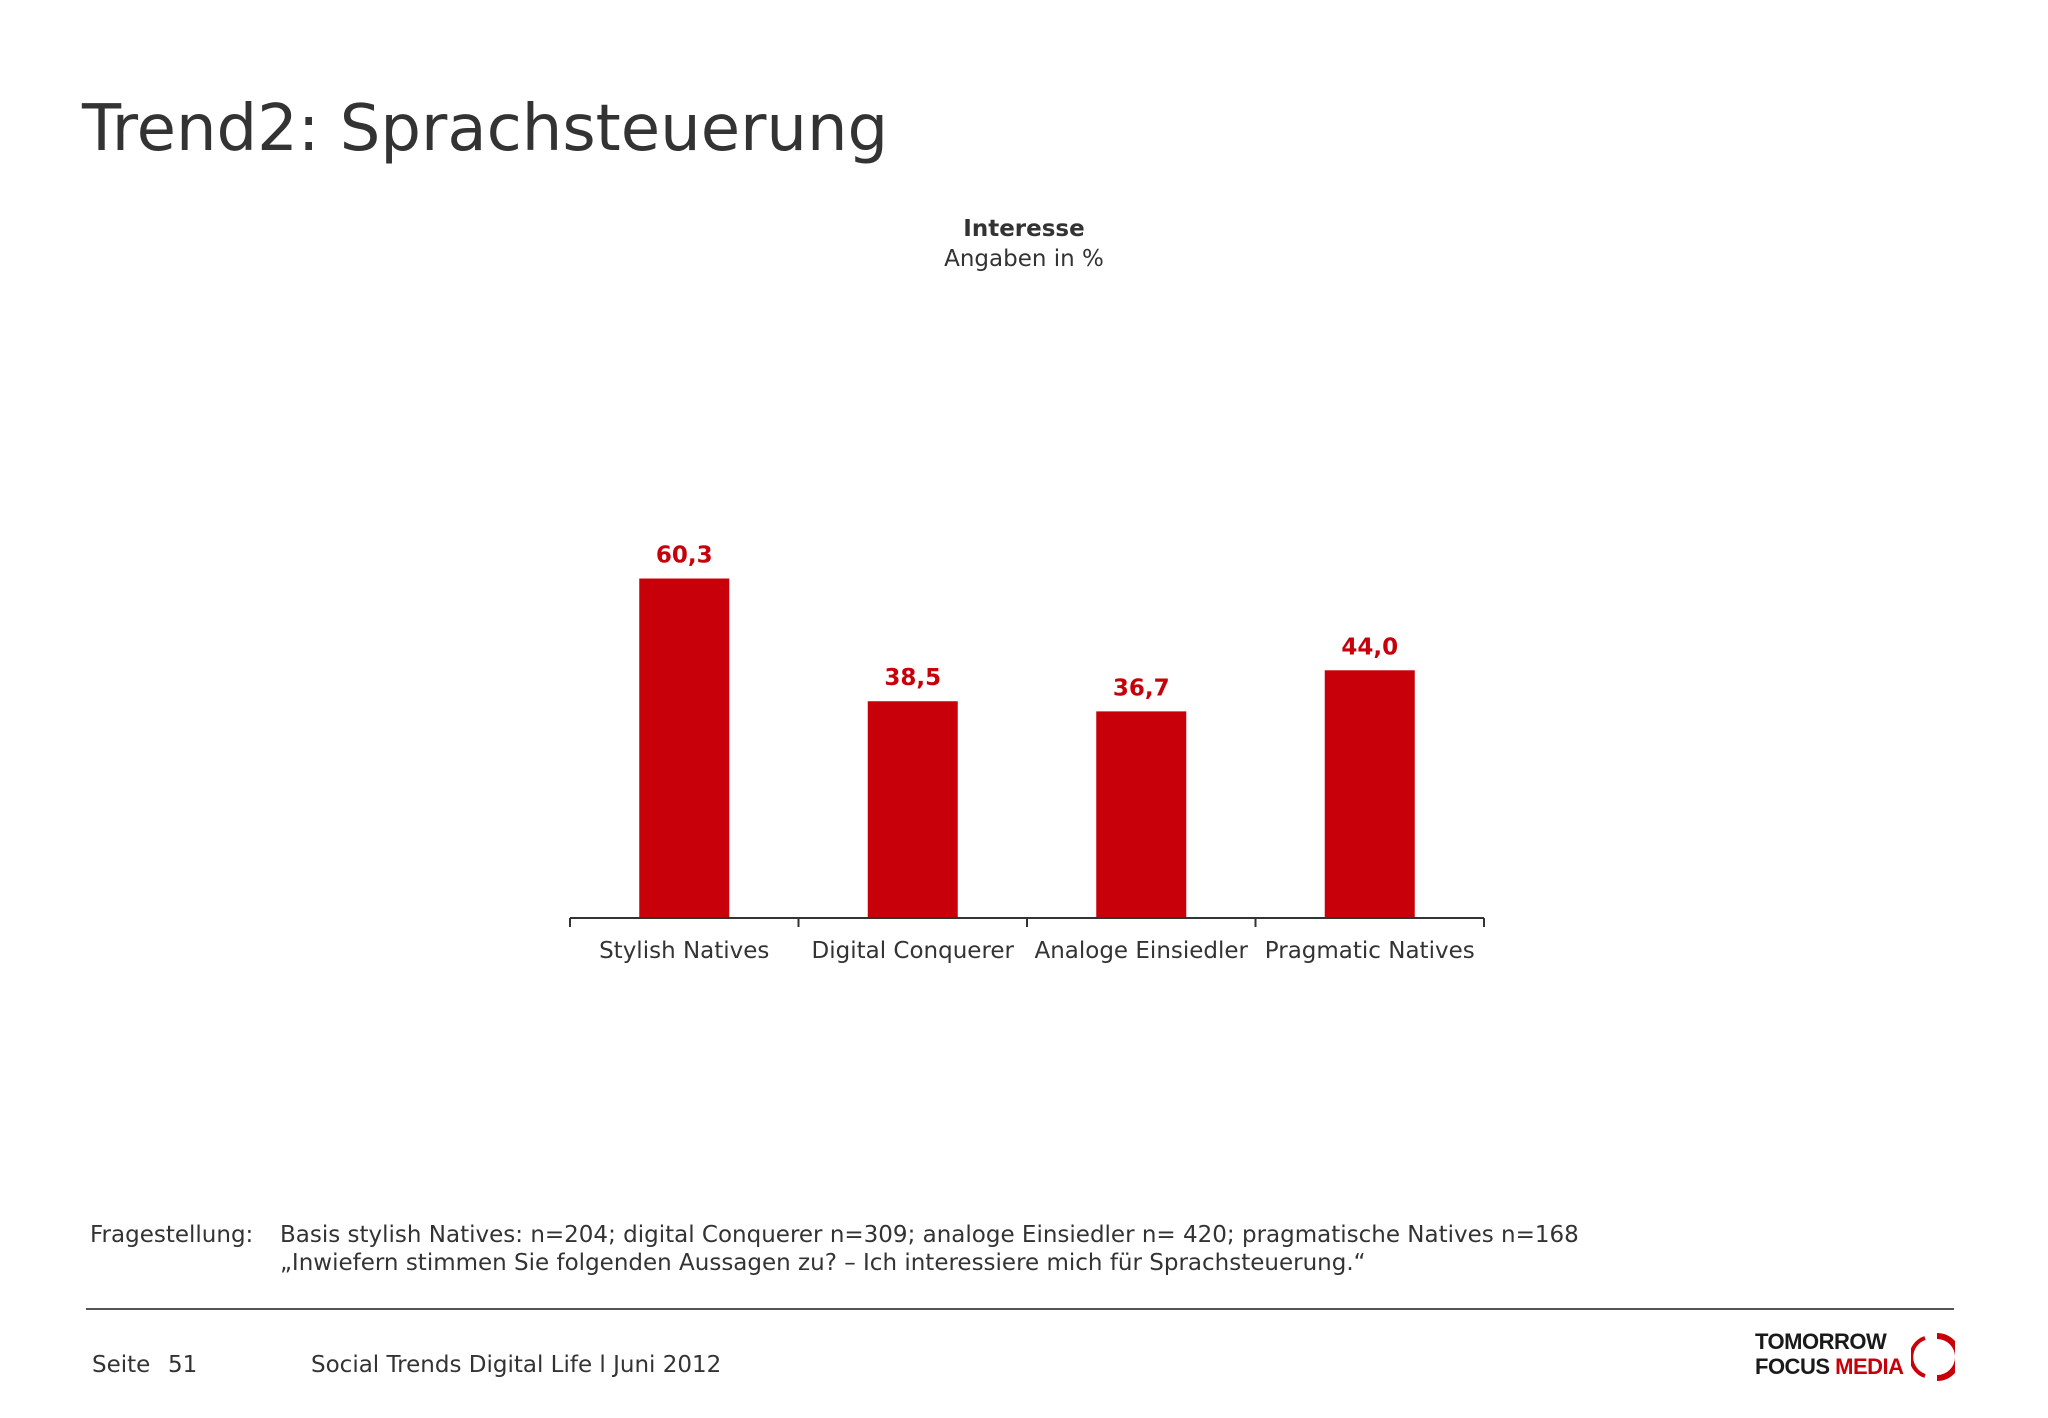 The image size is (2048, 1418). What do you see at coordinates (516, 1365) in the screenshot?
I see `footer-text: Social Trends Digital Life l Juni 2012` at bounding box center [516, 1365].